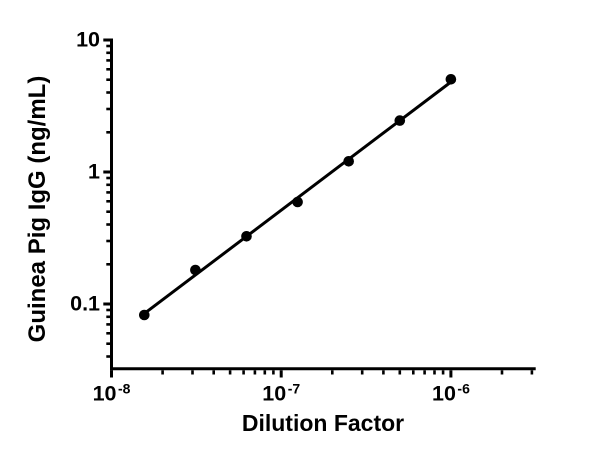  What do you see at coordinates (85, 304) in the screenshot?
I see `svg-text: 0.1` at bounding box center [85, 304].